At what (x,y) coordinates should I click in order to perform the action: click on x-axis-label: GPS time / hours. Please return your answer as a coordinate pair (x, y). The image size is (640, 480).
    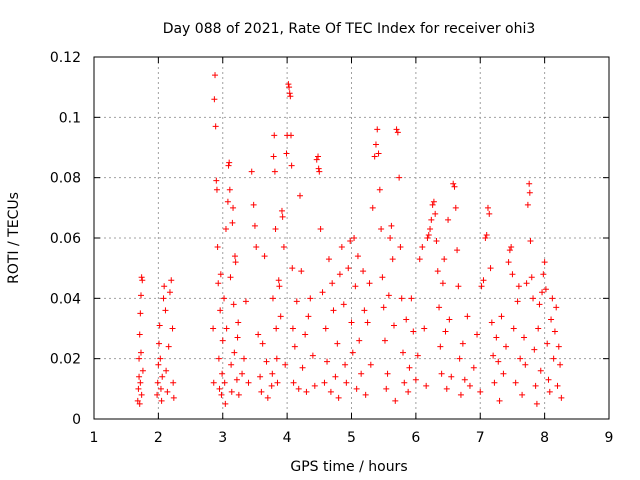
    Looking at the image, I should click on (348, 467).